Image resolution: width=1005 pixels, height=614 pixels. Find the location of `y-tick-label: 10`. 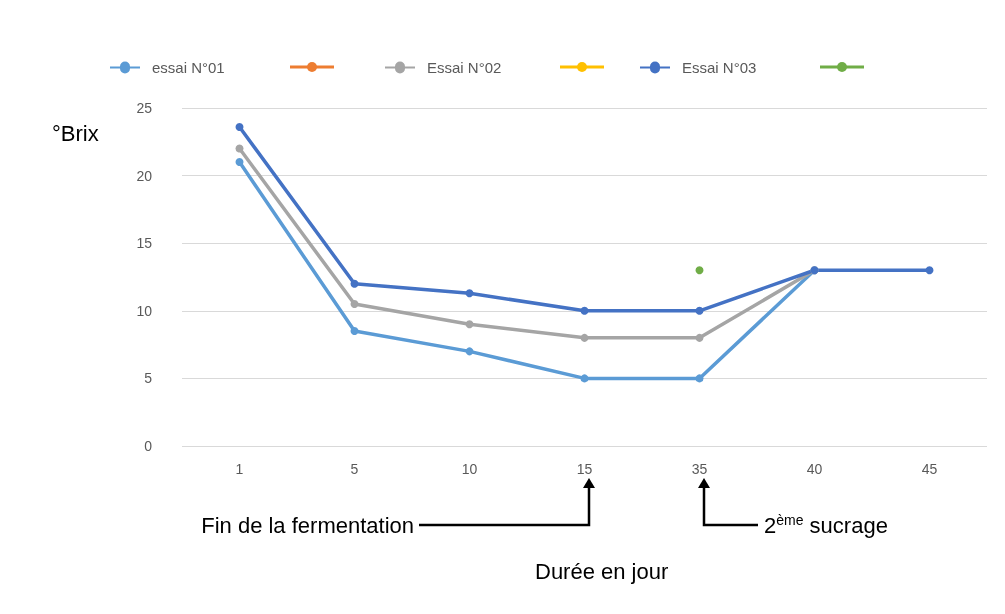

y-tick-label: 10 is located at coordinates (144, 310).